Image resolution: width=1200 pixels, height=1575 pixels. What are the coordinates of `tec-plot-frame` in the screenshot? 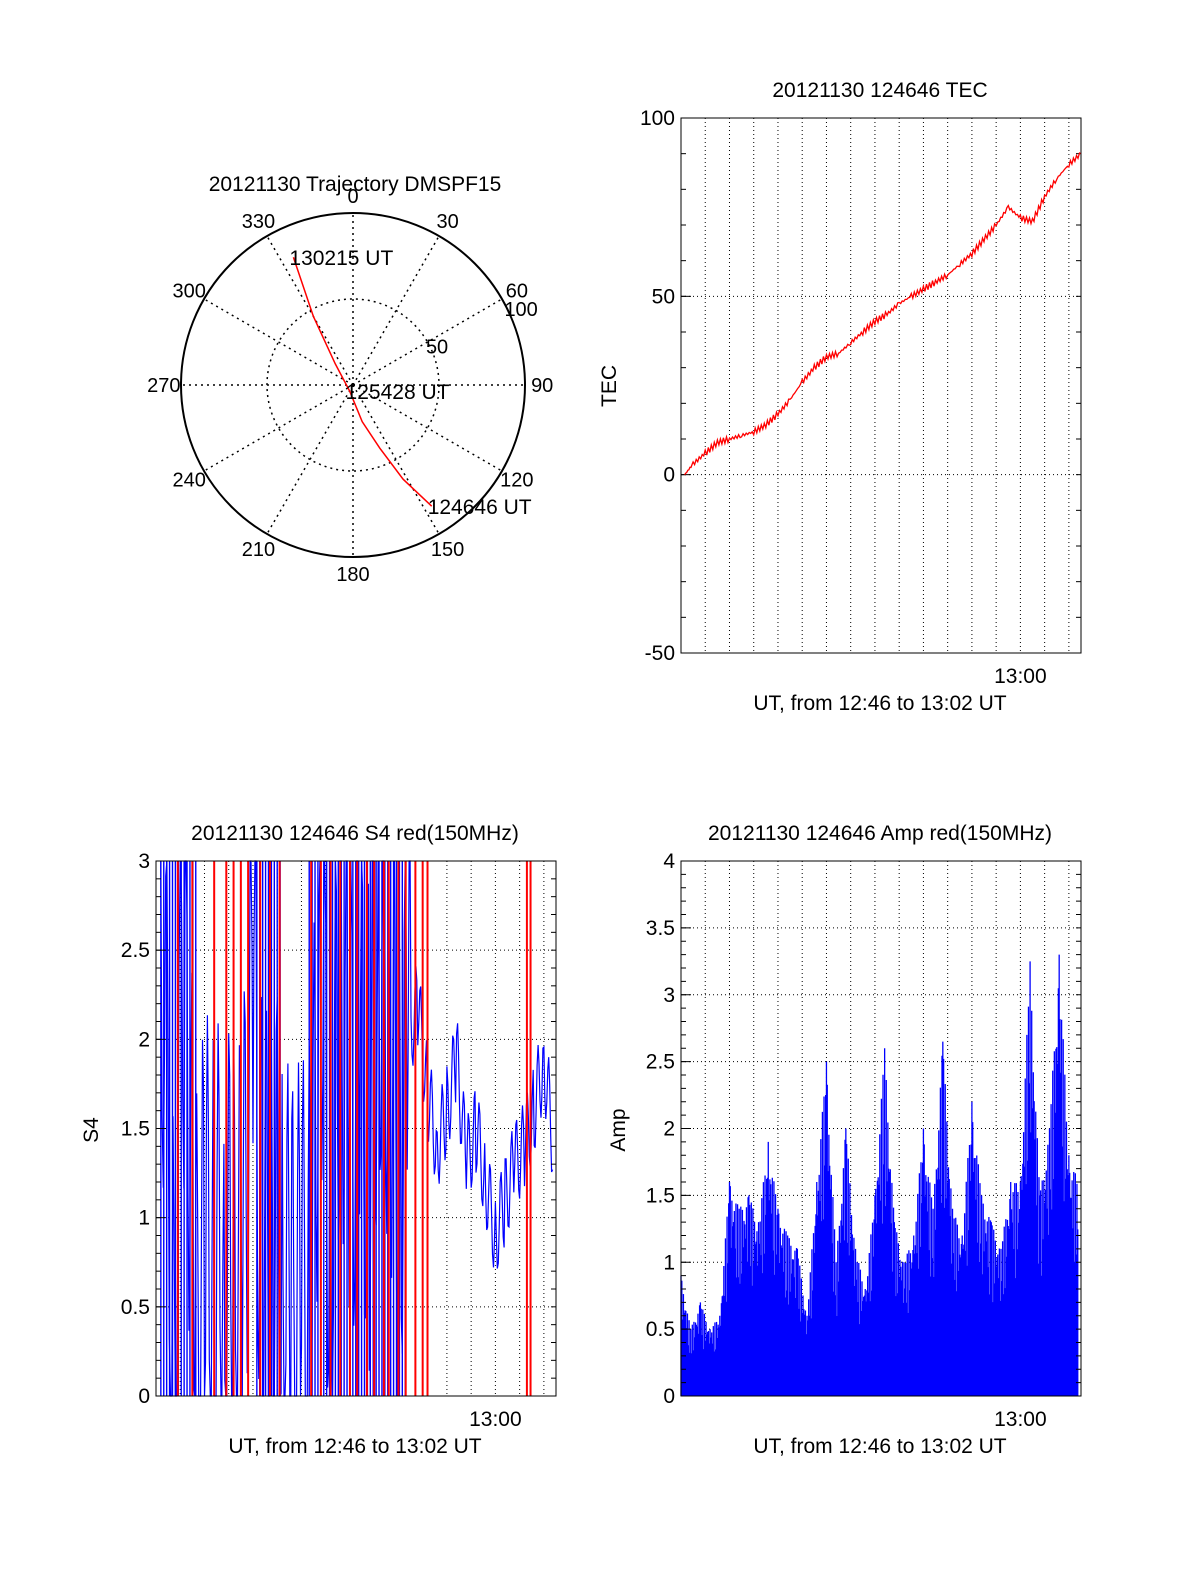 It's located at (881, 385).